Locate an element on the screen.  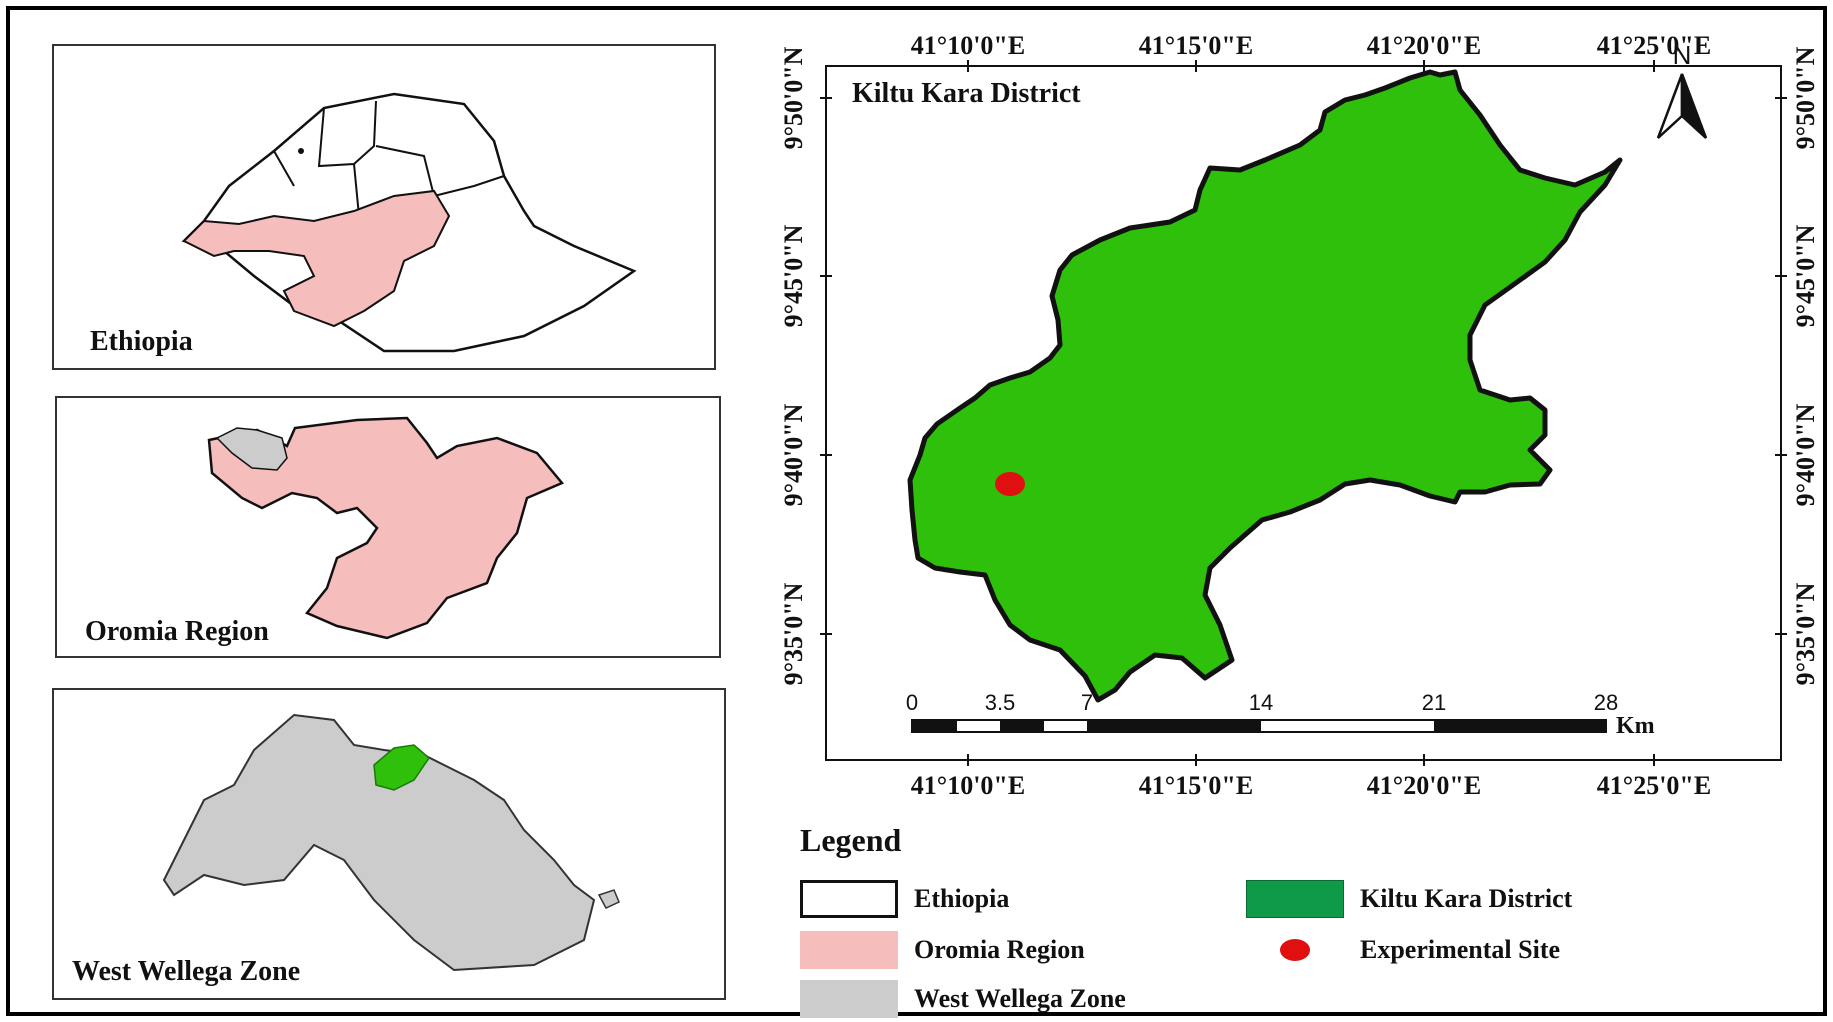
oromia-inset: Oromia Region is located at coordinates (388, 527).